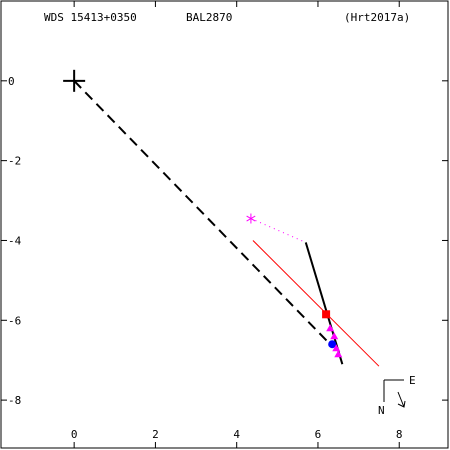  Describe the element at coordinates (15, 240) in the screenshot. I see `y-tick-label: -4` at that location.